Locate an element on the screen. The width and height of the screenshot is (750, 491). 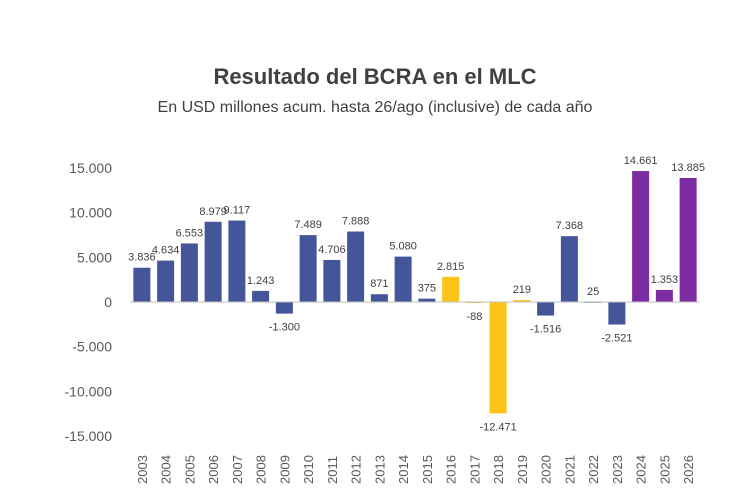
x-tick-label: 2013 is located at coordinates (379, 469).